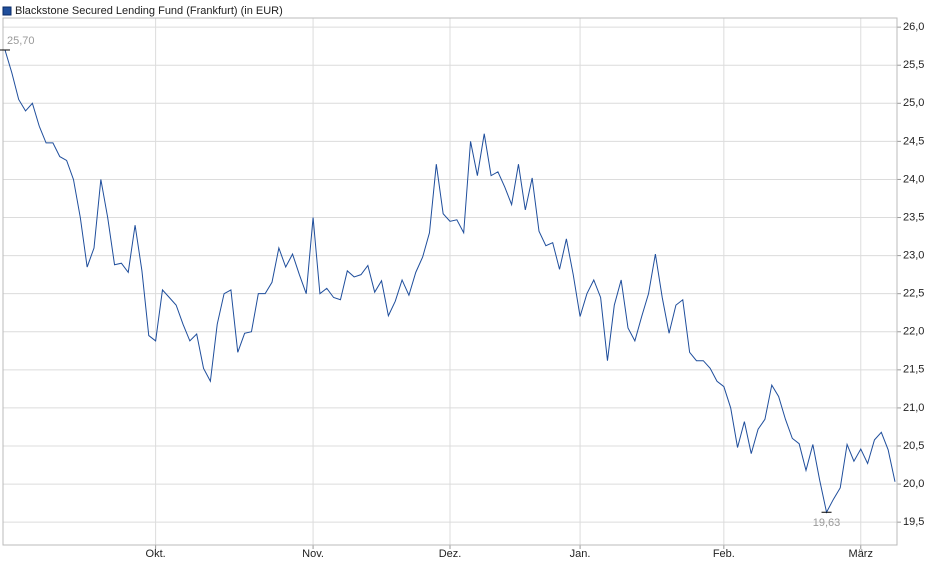  What do you see at coordinates (913, 522) in the screenshot?
I see `y-tick-label: 19,5` at bounding box center [913, 522].